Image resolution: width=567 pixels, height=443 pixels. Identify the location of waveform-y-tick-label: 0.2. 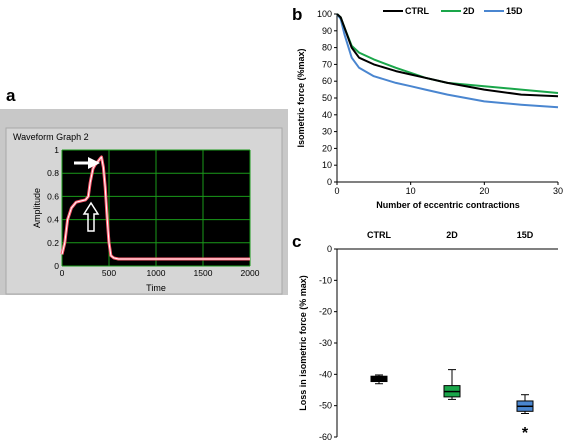
(53, 243).